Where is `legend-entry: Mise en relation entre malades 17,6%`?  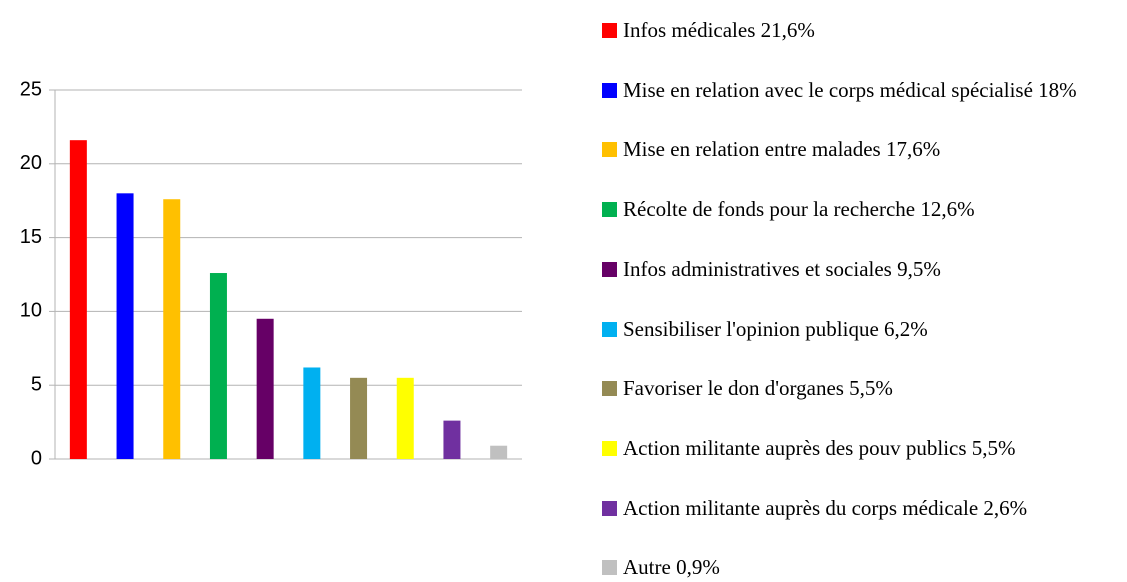
legend-entry: Mise en relation entre malades 17,6% is located at coordinates (863, 149).